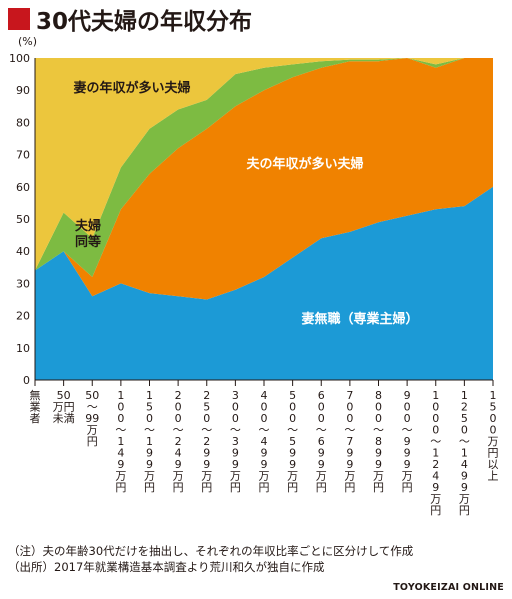 The height and width of the screenshot is (599, 512). Describe the element at coordinates (26, 380) in the screenshot. I see `y-tick-label: 0` at that location.